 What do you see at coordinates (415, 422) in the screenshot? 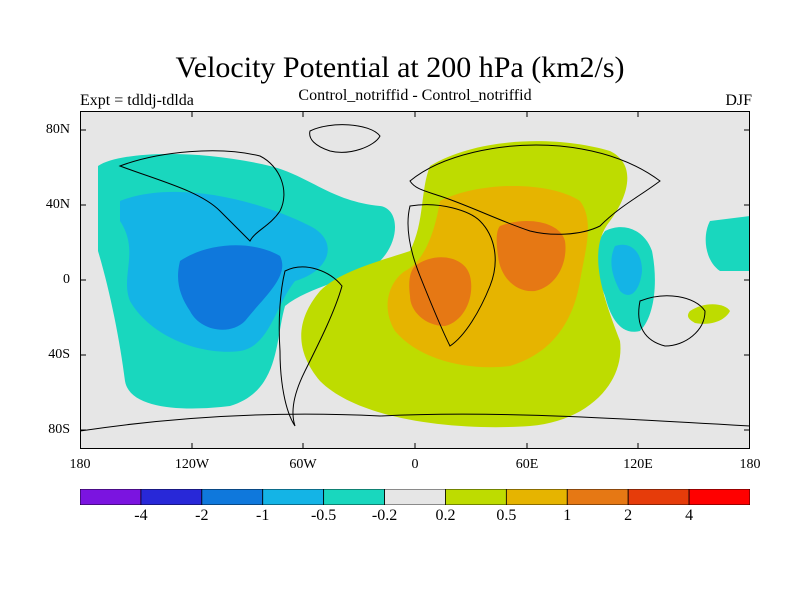
I see `coast-antarctica` at bounding box center [415, 422].